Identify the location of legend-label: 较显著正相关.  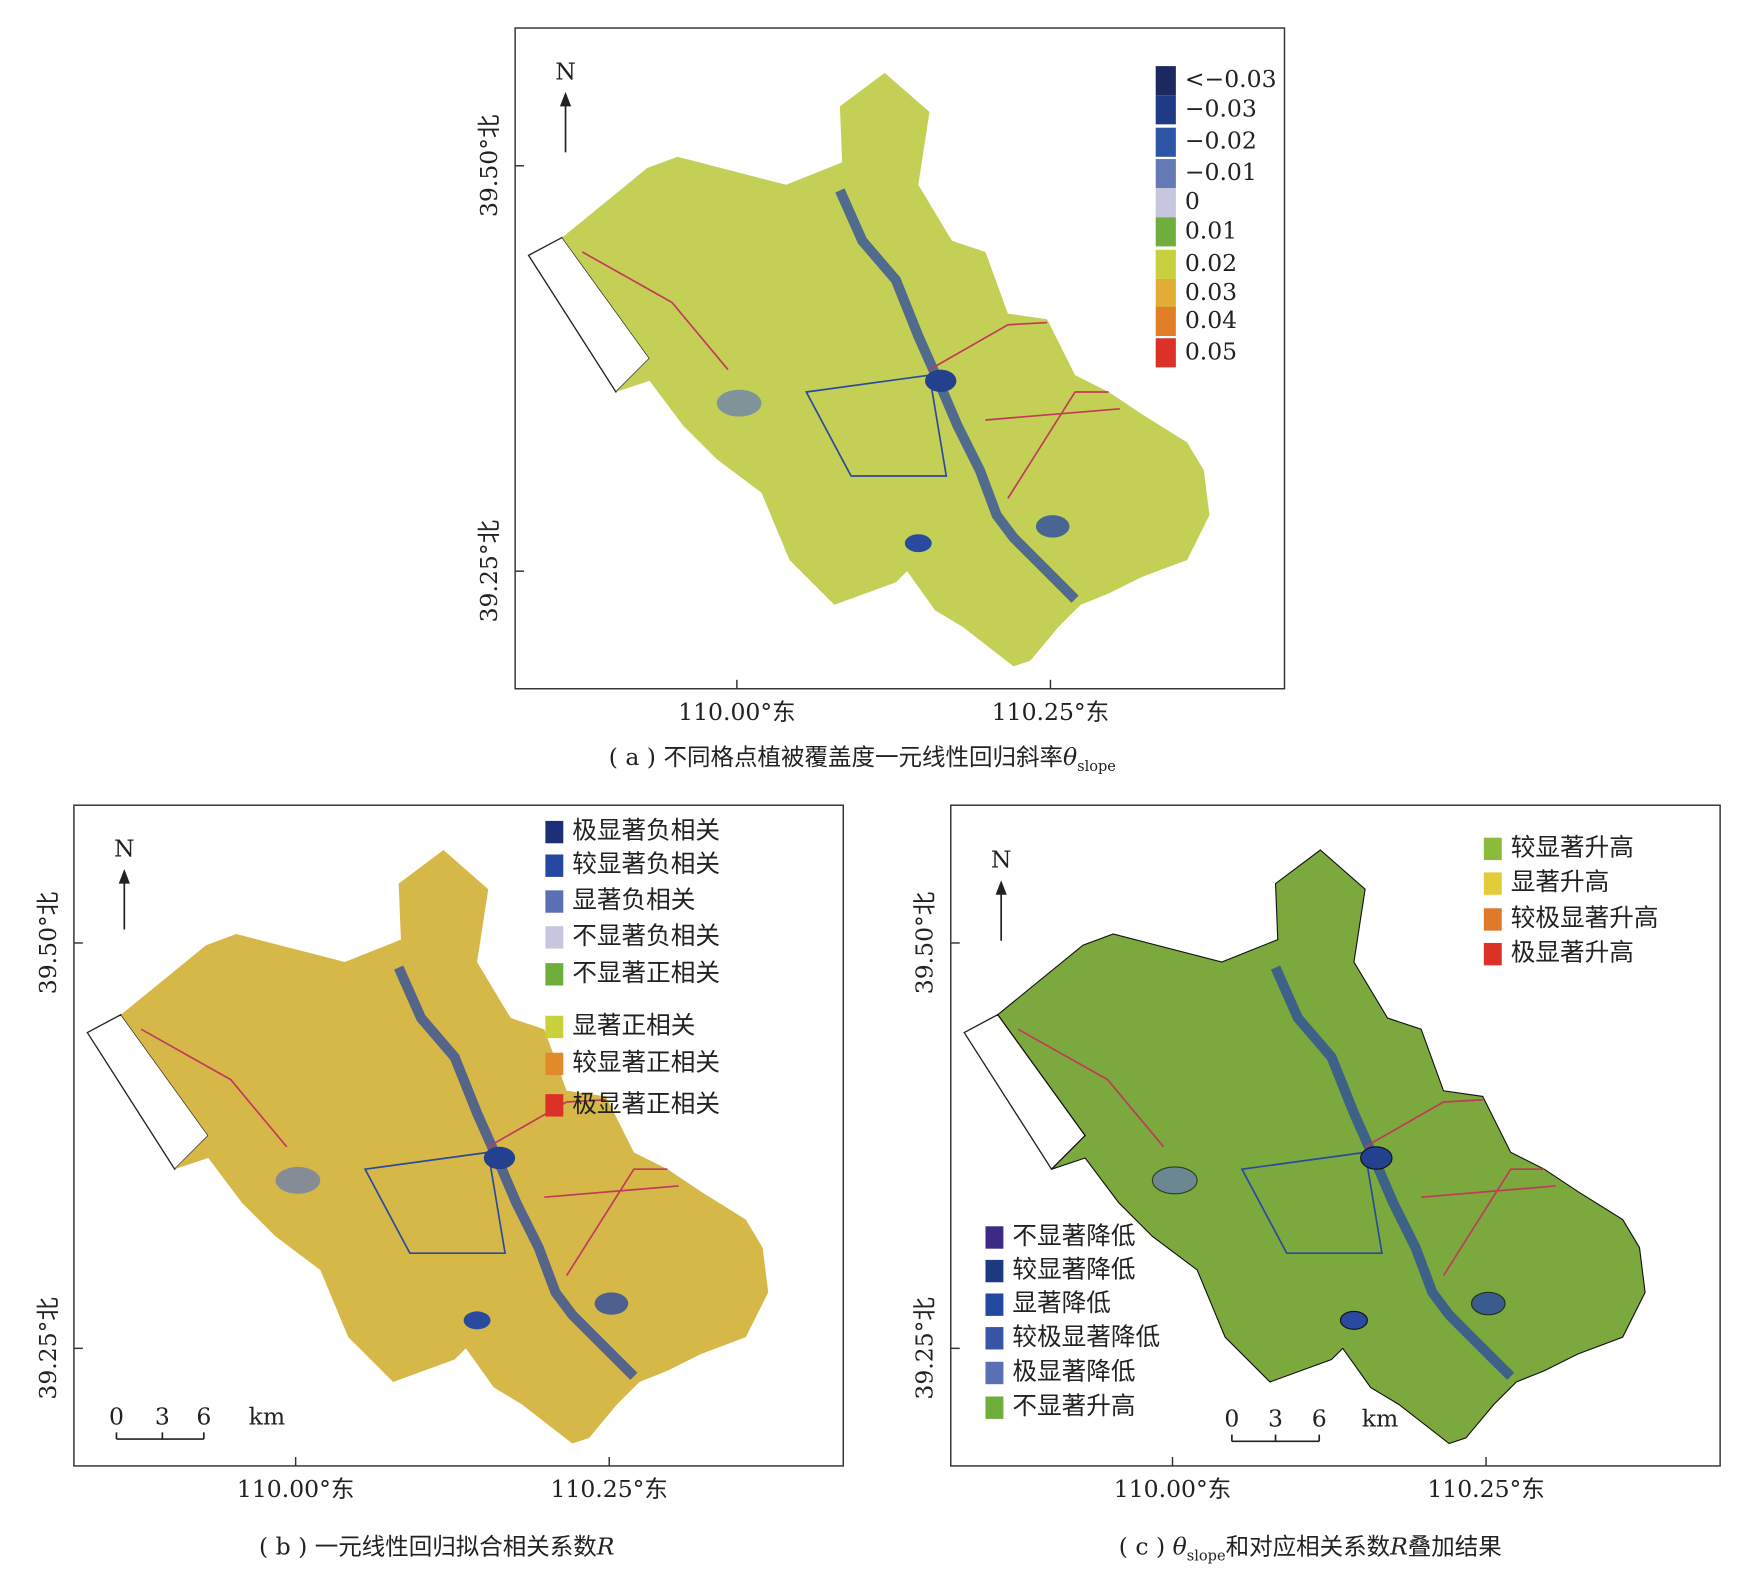
(646, 1061).